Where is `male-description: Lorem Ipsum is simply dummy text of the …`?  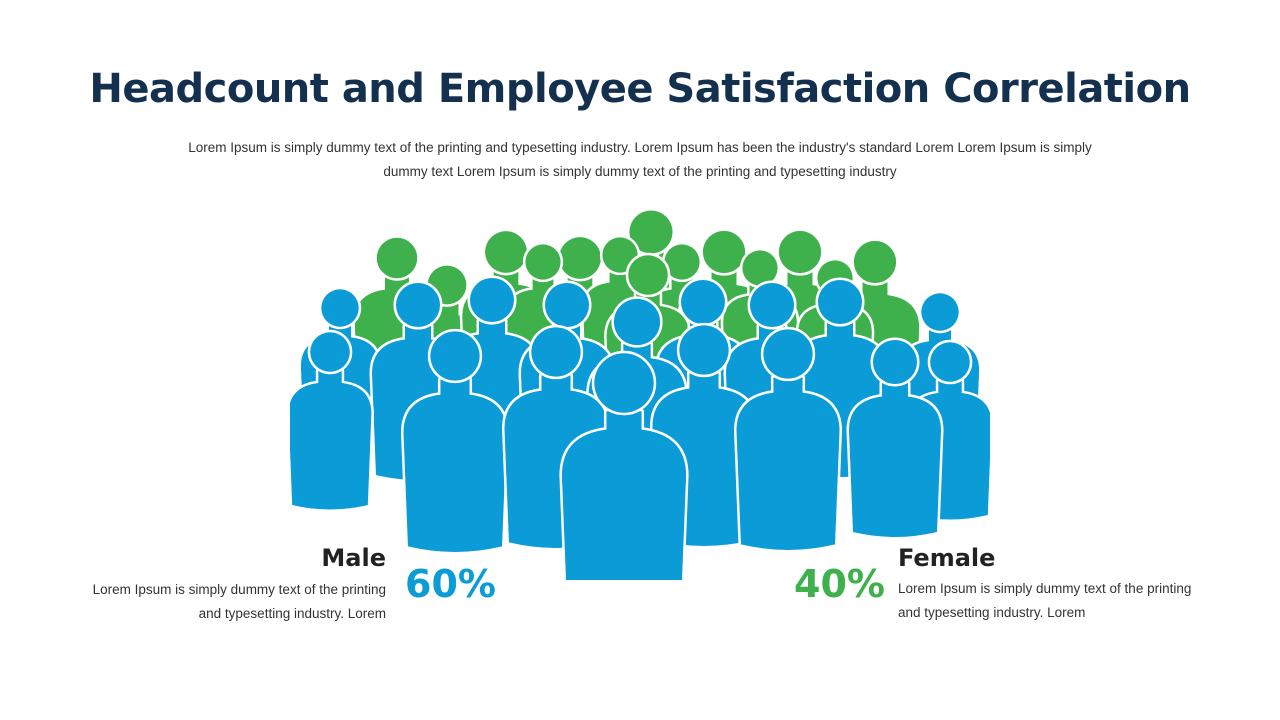
male-description: Lorem Ipsum is simply dummy text of the … is located at coordinates (239, 601).